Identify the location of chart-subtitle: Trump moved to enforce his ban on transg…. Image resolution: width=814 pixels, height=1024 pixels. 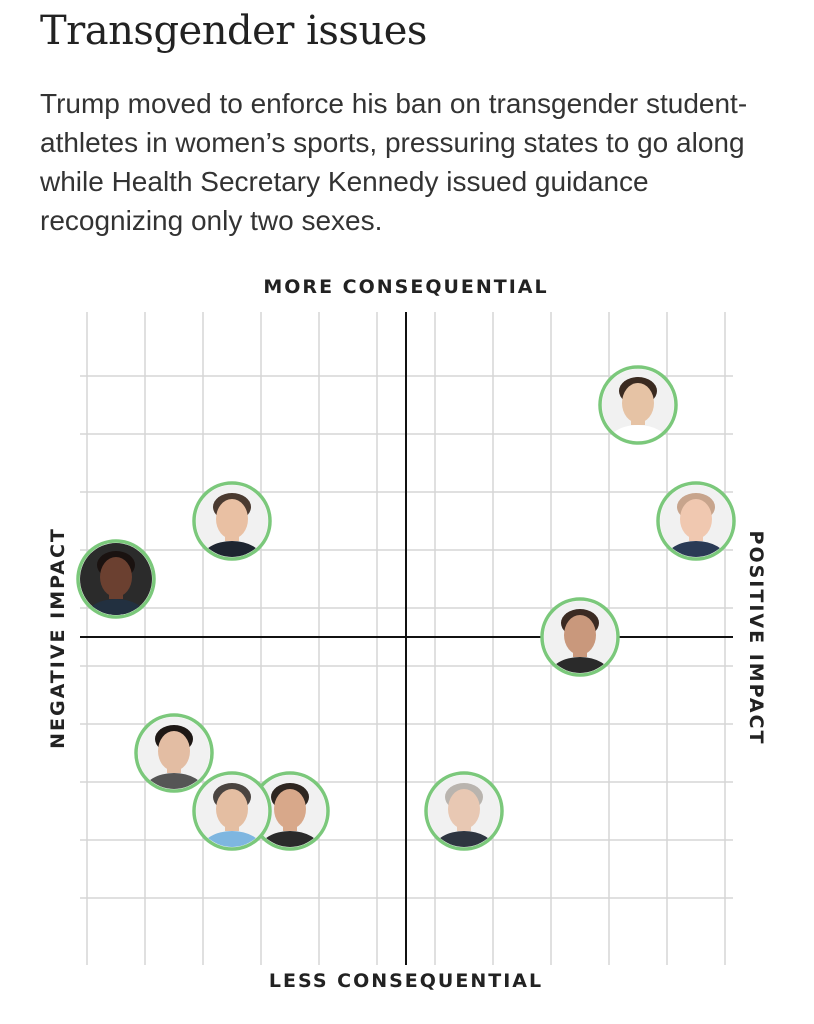
(394, 162).